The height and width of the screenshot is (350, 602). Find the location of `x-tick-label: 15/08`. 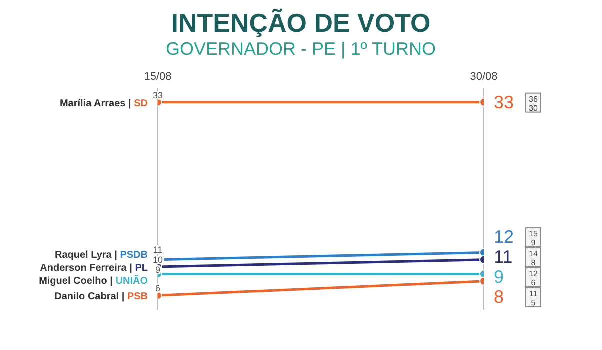

x-tick-label: 15/08 is located at coordinates (158, 77).